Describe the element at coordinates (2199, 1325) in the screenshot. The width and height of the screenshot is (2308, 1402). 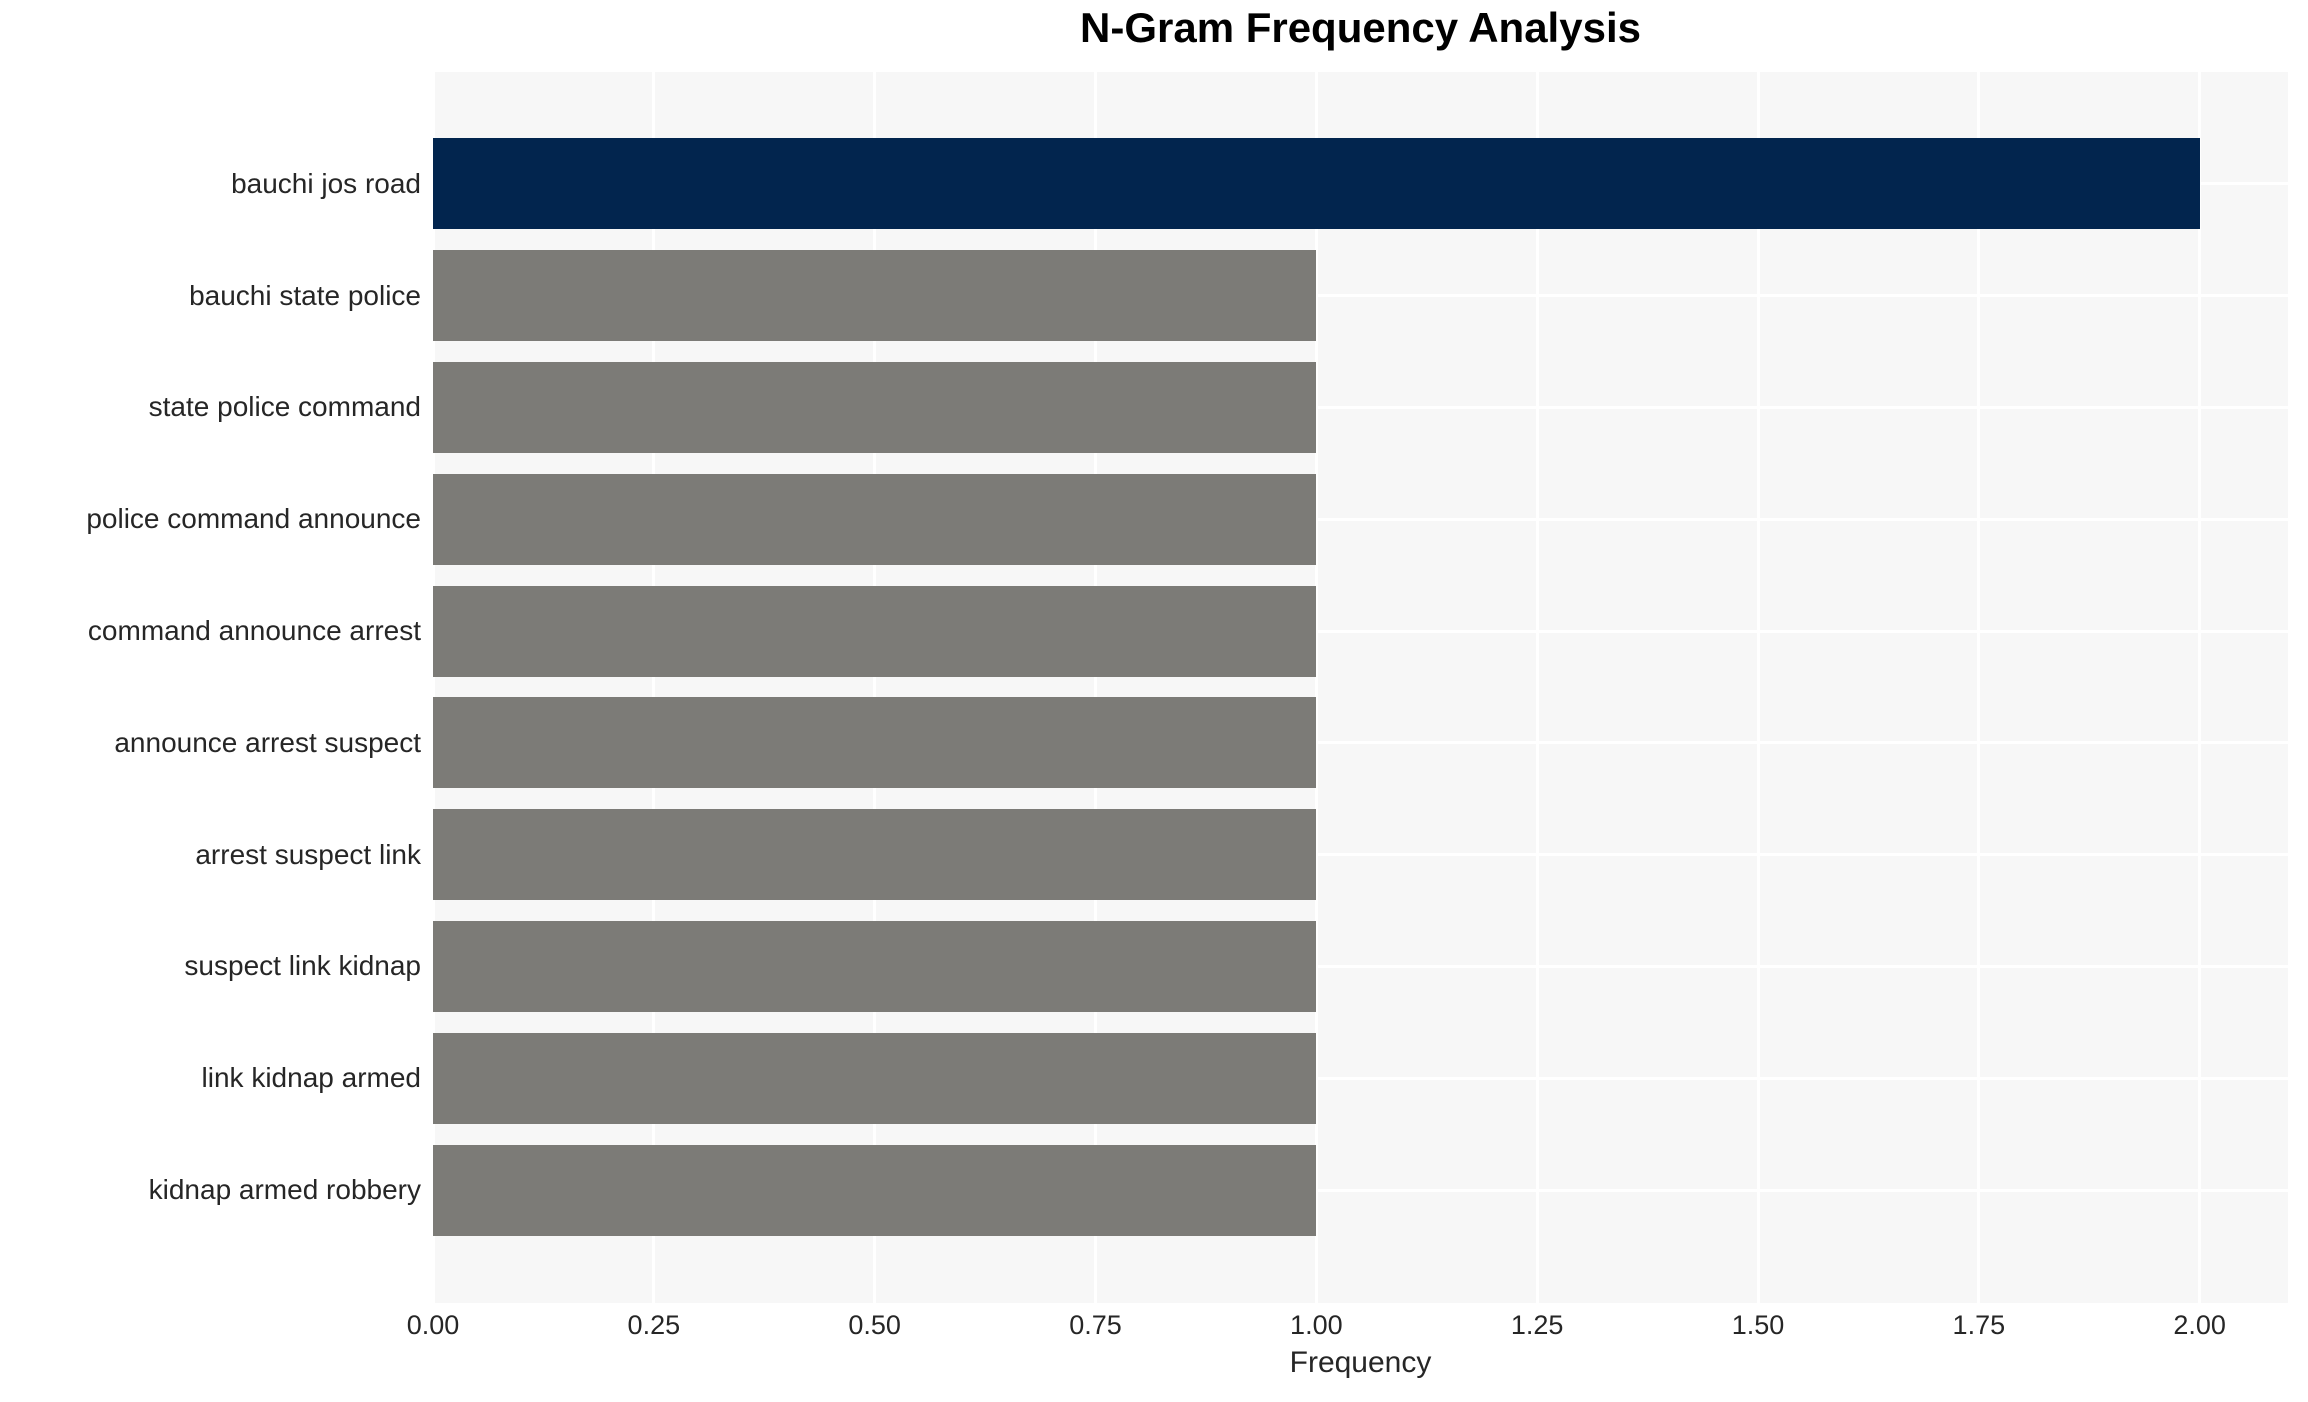
I see `x-tick-label: 2.00` at that location.